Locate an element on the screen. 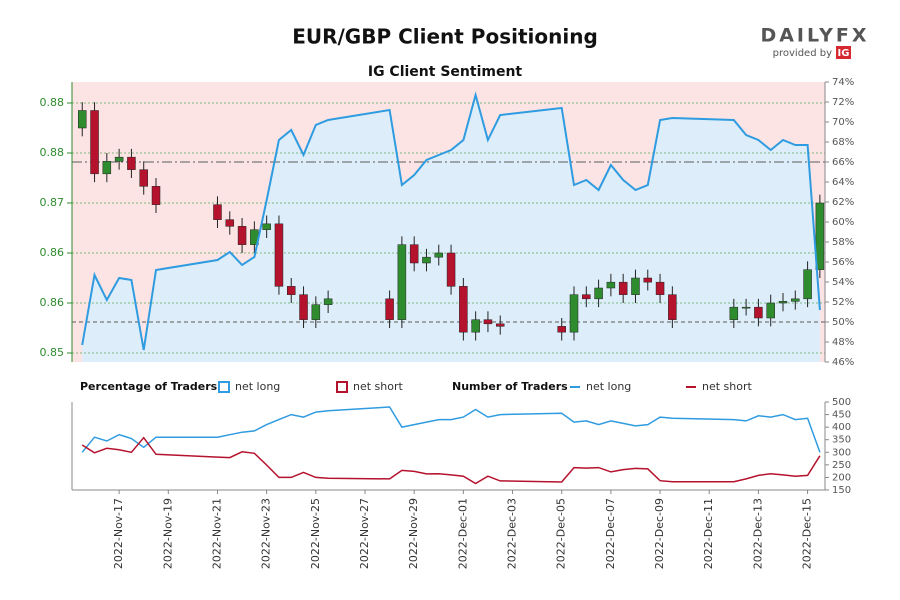 This screenshot has height=600, width=900. y-tick-label: 450 is located at coordinates (841, 415).